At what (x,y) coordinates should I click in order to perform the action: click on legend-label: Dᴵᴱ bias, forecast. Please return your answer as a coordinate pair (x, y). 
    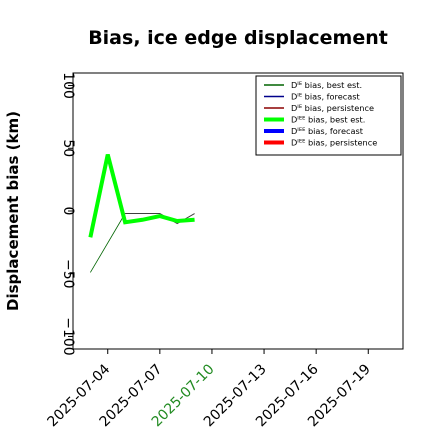
    Looking at the image, I should click on (326, 97).